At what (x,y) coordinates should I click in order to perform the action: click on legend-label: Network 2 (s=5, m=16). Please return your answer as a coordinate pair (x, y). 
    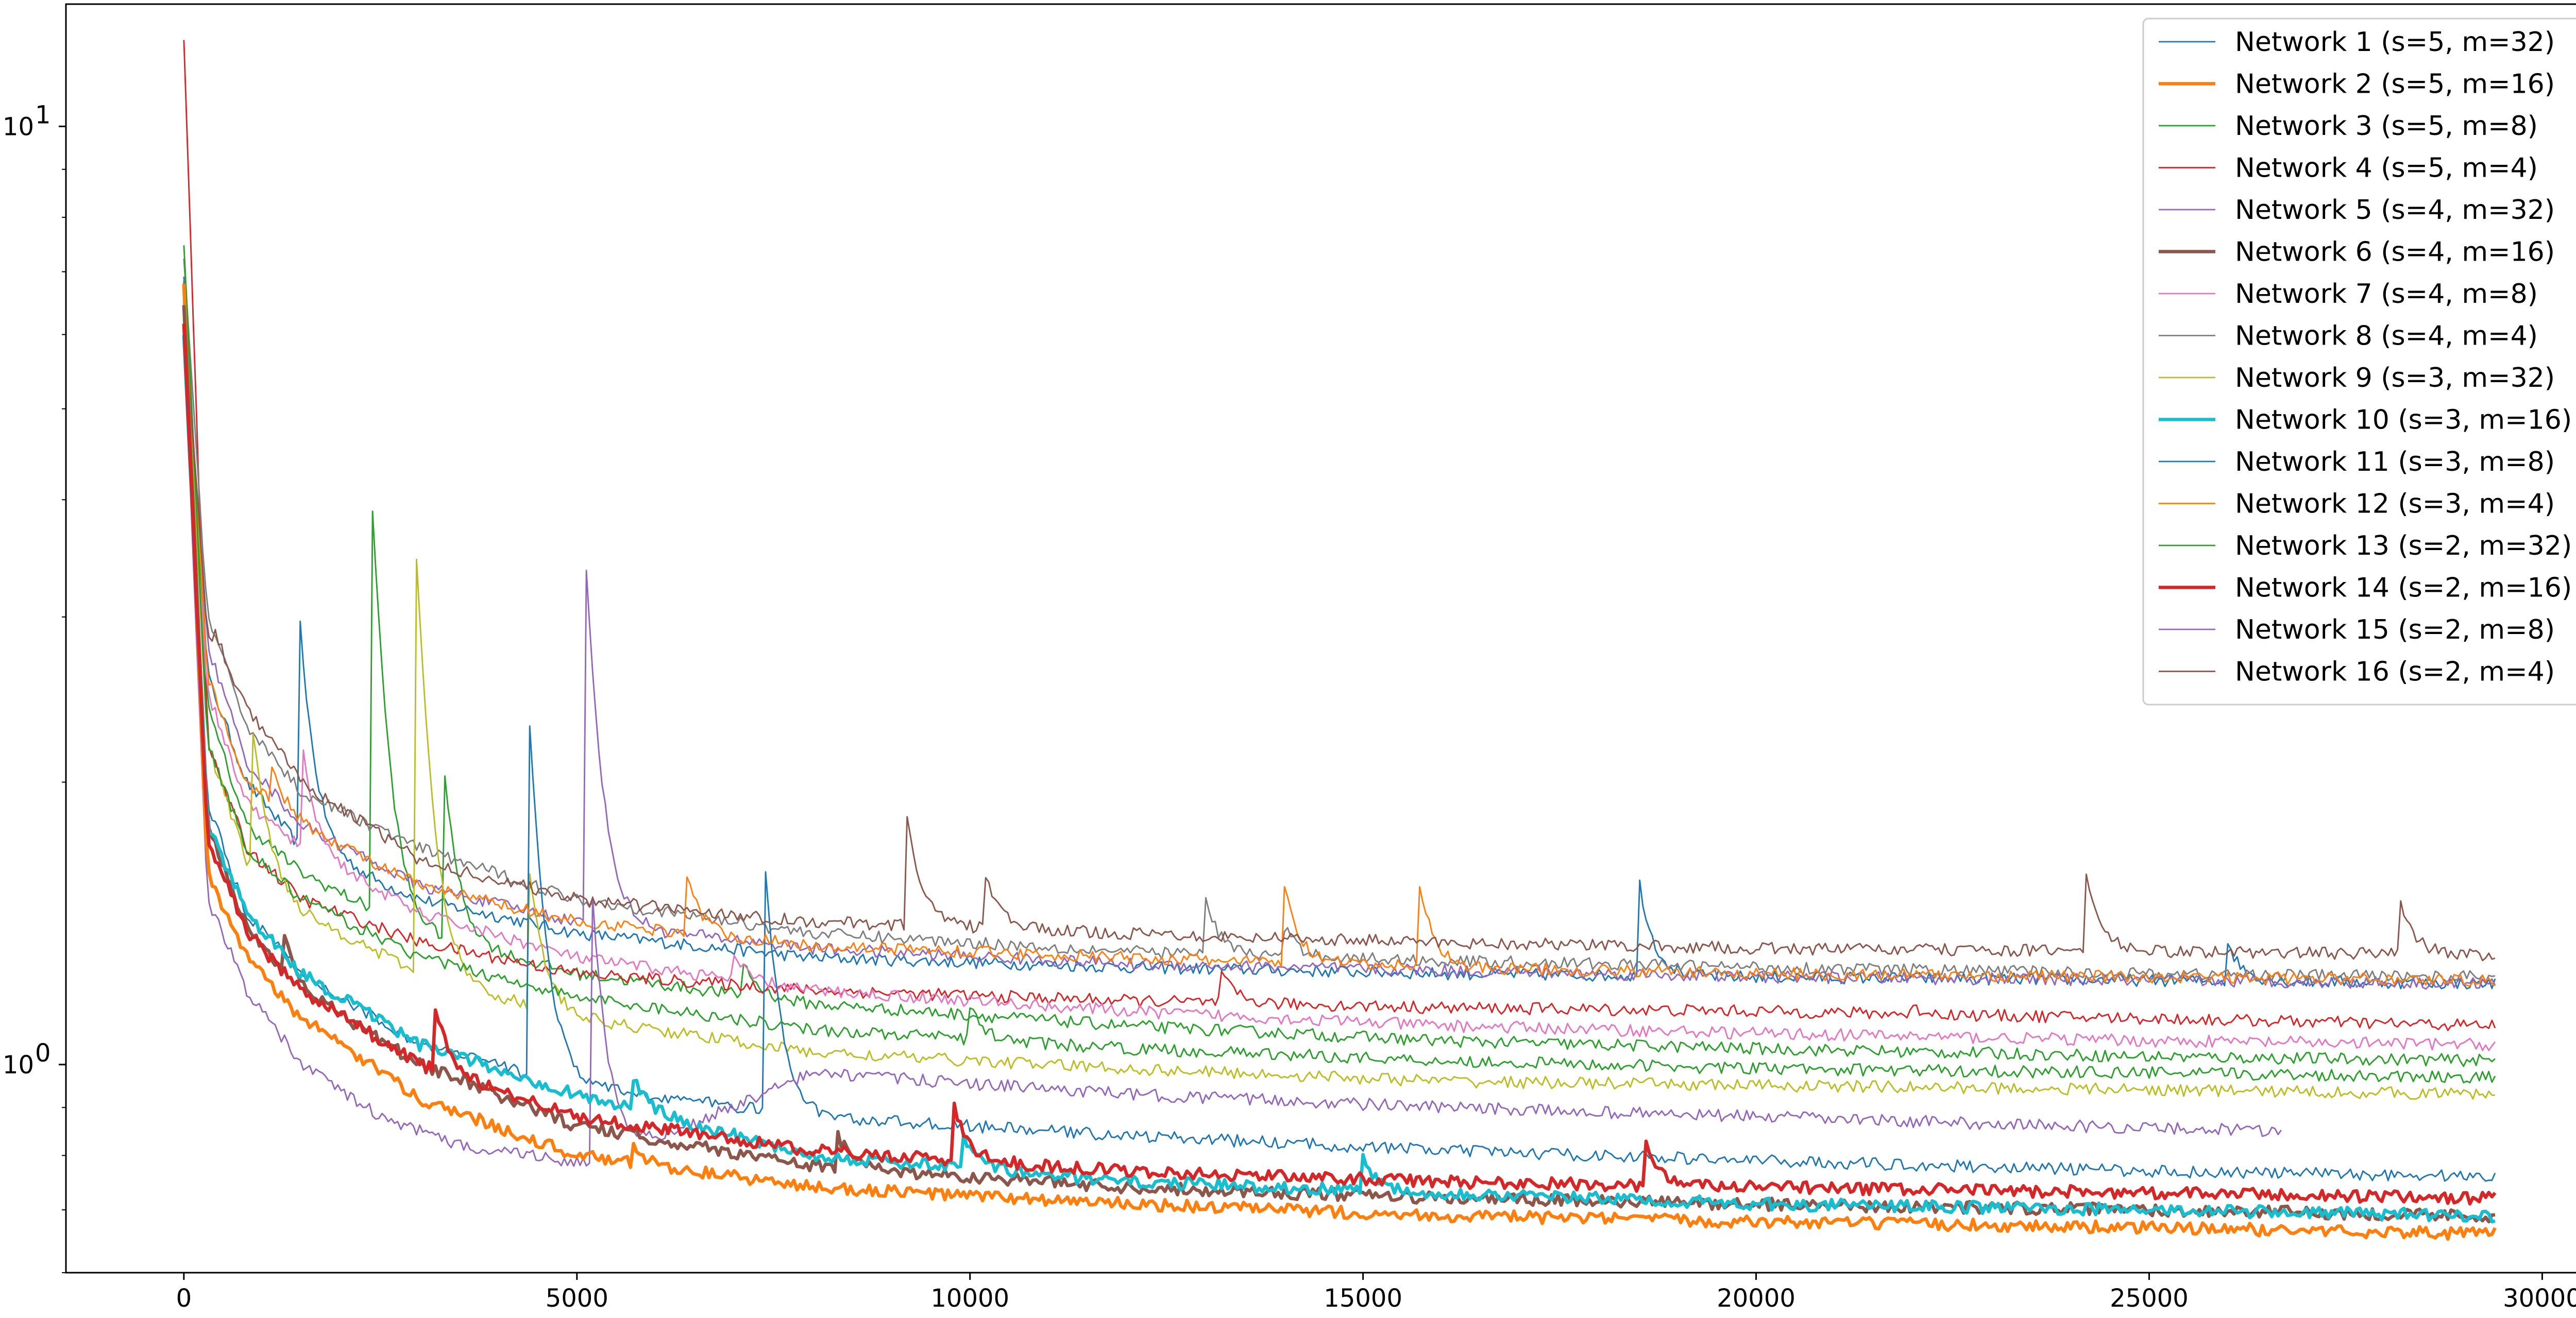
    Looking at the image, I should click on (2395, 84).